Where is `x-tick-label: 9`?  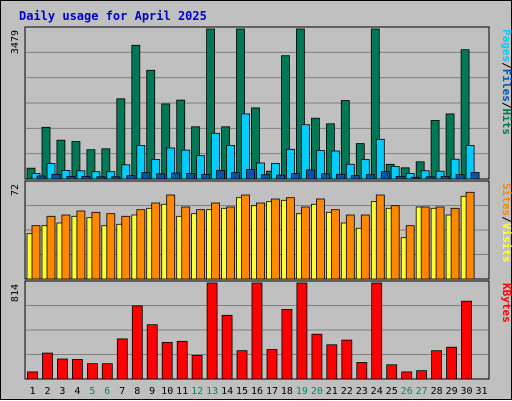
x-tick-label: 9 is located at coordinates (152, 391).